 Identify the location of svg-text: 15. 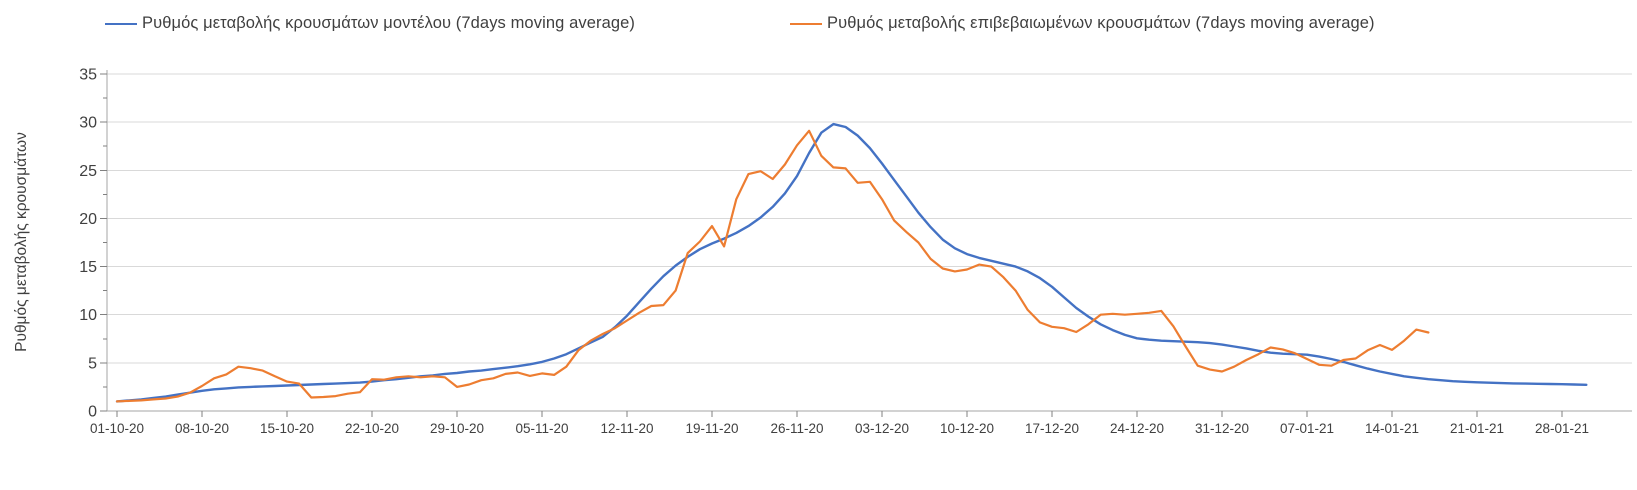
(88, 267).